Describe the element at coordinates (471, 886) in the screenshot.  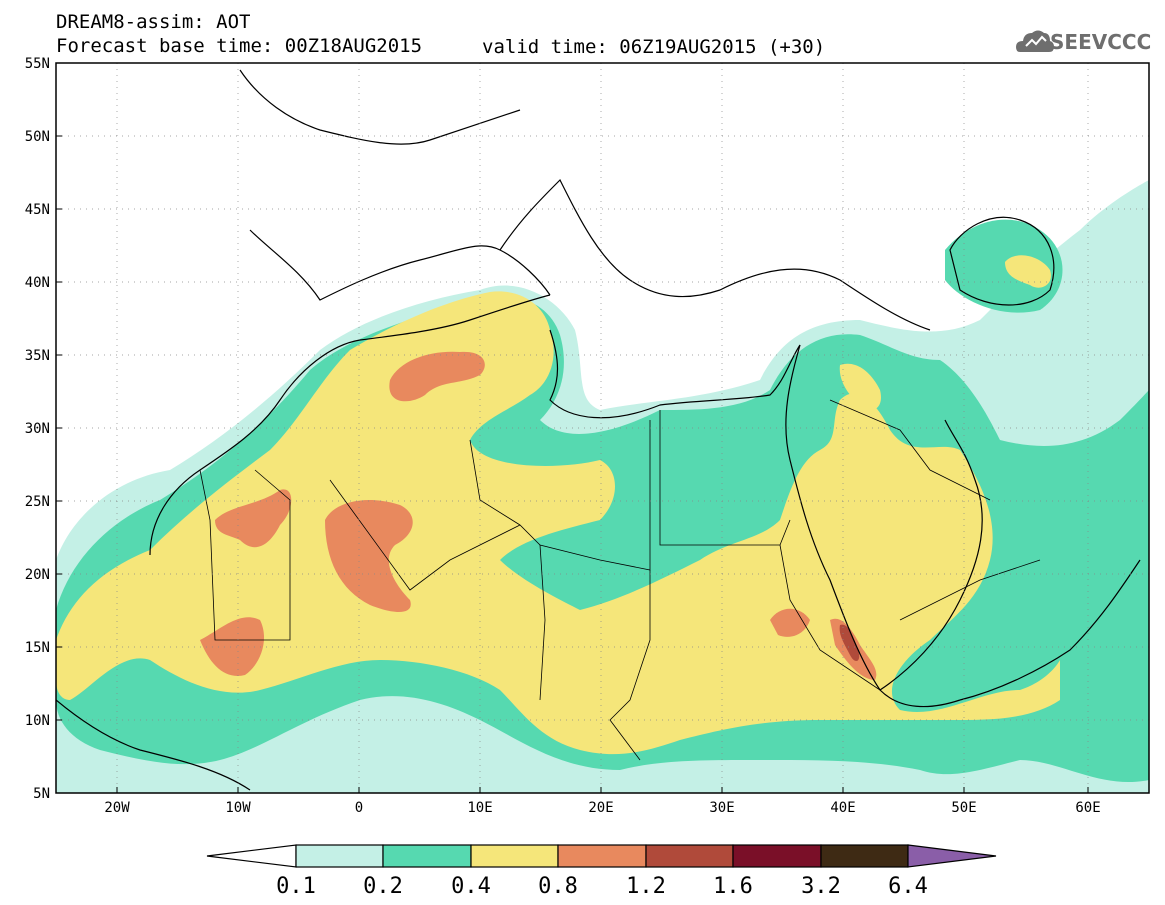
I see `colorbar-label: 0.4` at that location.